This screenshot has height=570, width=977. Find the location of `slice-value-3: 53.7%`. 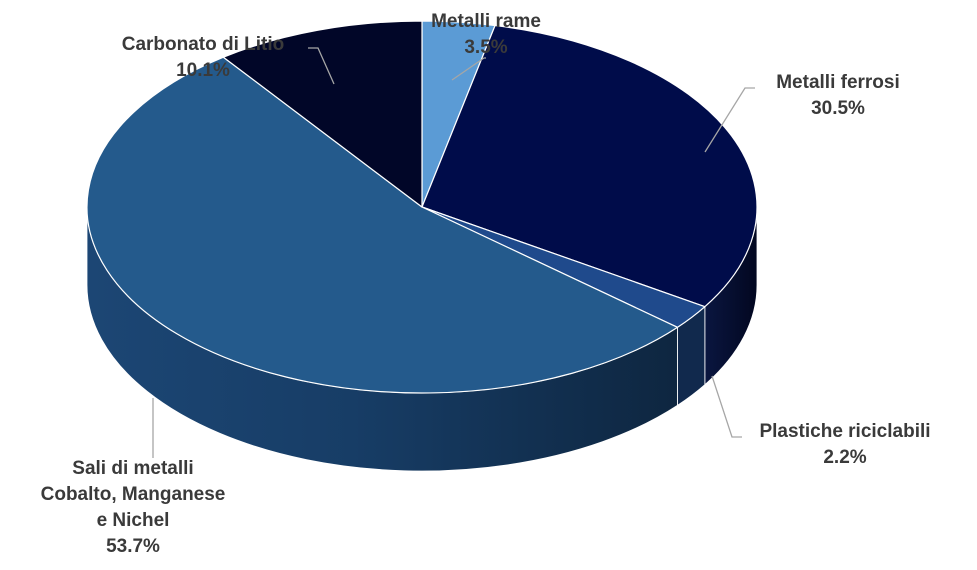

slice-value-3: 53.7% is located at coordinates (133, 546).